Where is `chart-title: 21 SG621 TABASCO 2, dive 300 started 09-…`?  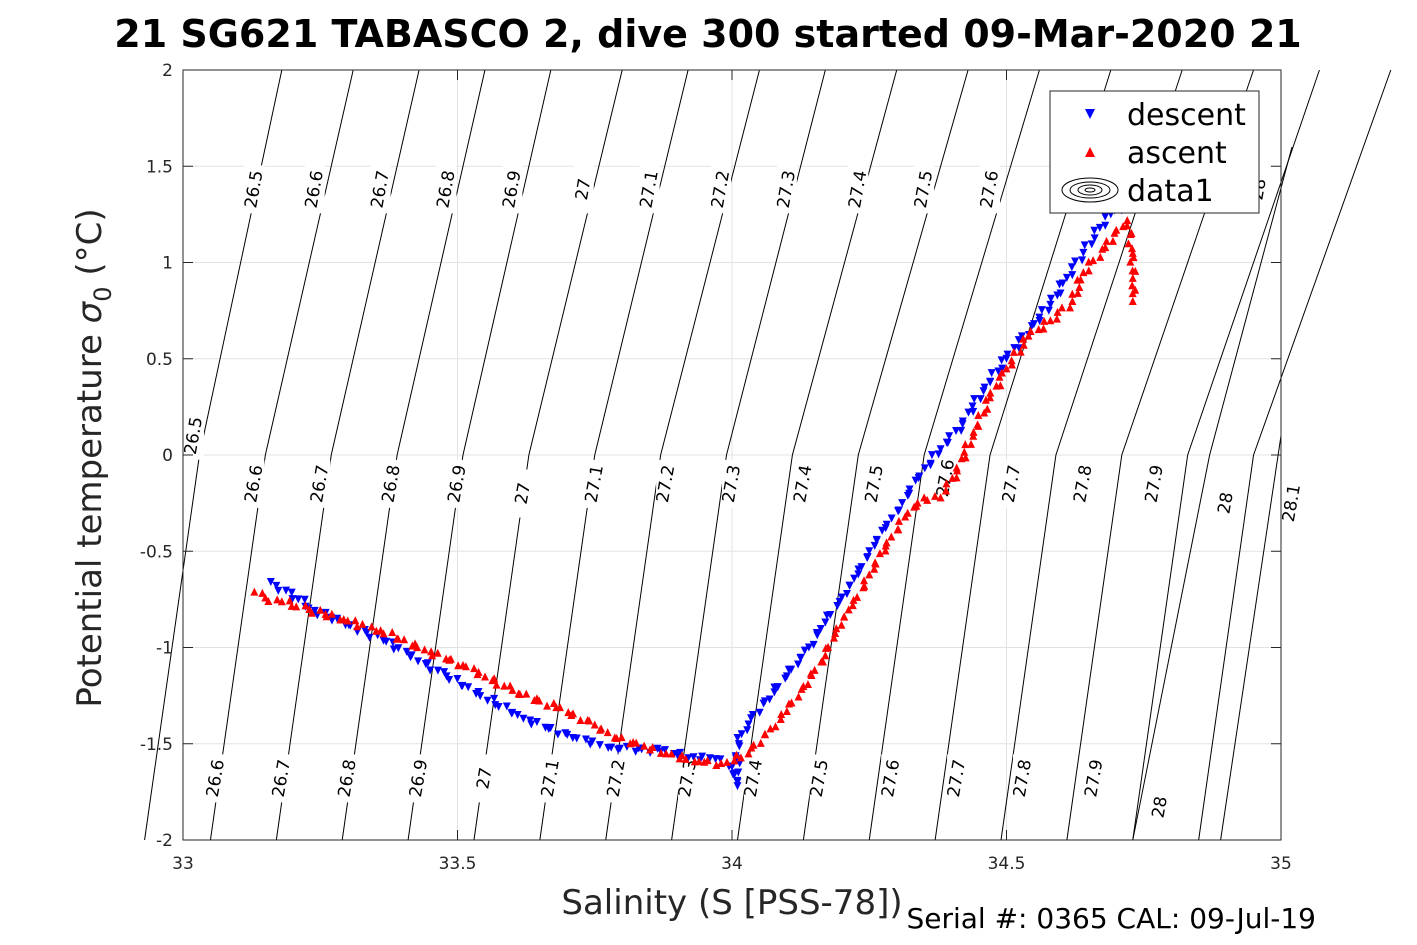
chart-title: 21 SG621 TABASCO 2, dive 300 started 09-… is located at coordinates (707, 34).